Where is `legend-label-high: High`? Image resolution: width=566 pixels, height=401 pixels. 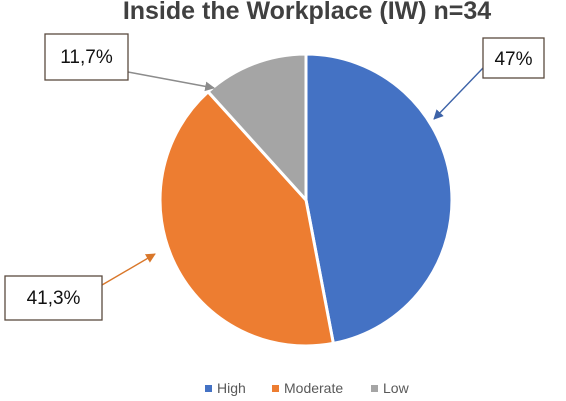 legend-label-high: High is located at coordinates (231, 388).